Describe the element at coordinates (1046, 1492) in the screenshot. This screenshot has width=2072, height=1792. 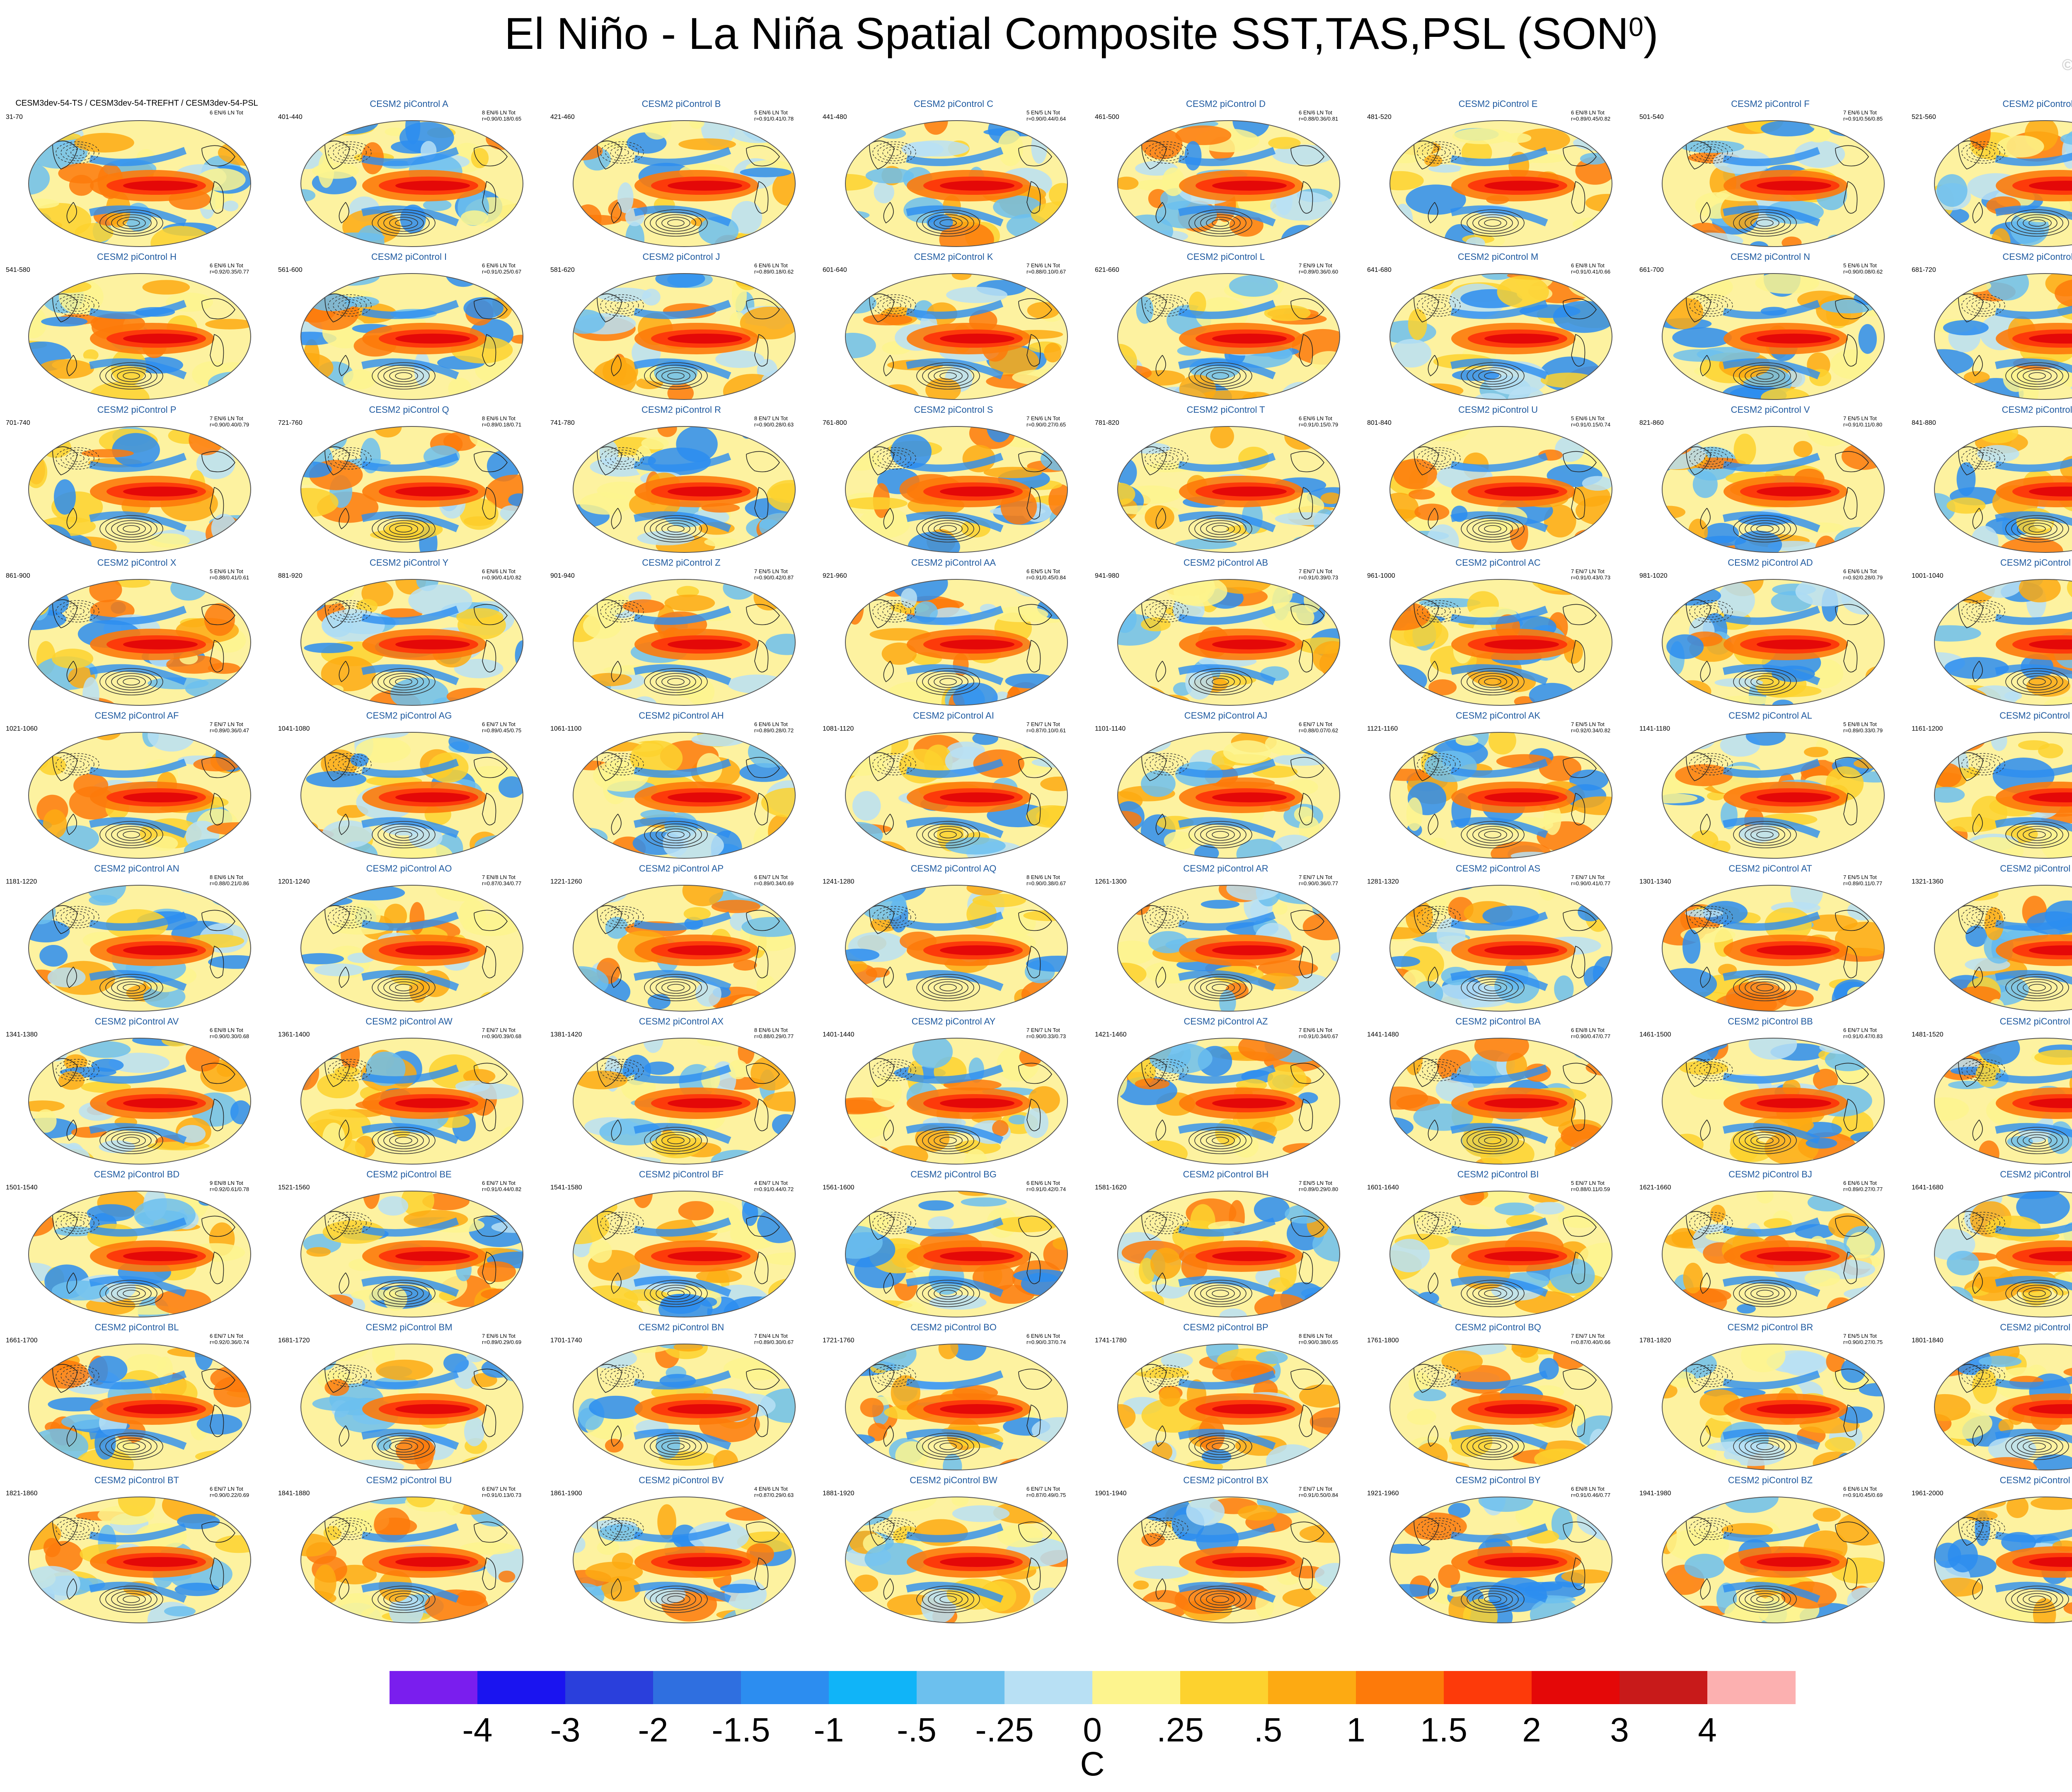
I see `panel-stats: 6 EN/7 LN Tot r=0.87/0.49/0.75` at that location.